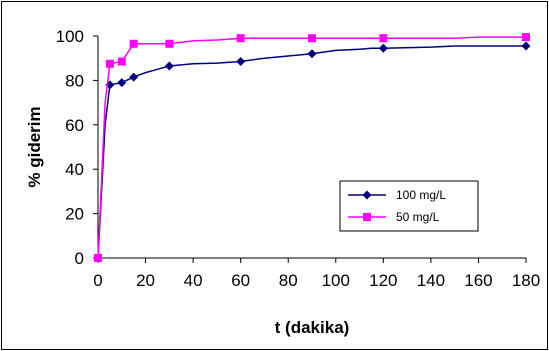 This screenshot has width=549, height=351. I want to click on x-tick-label: 120, so click(383, 280).